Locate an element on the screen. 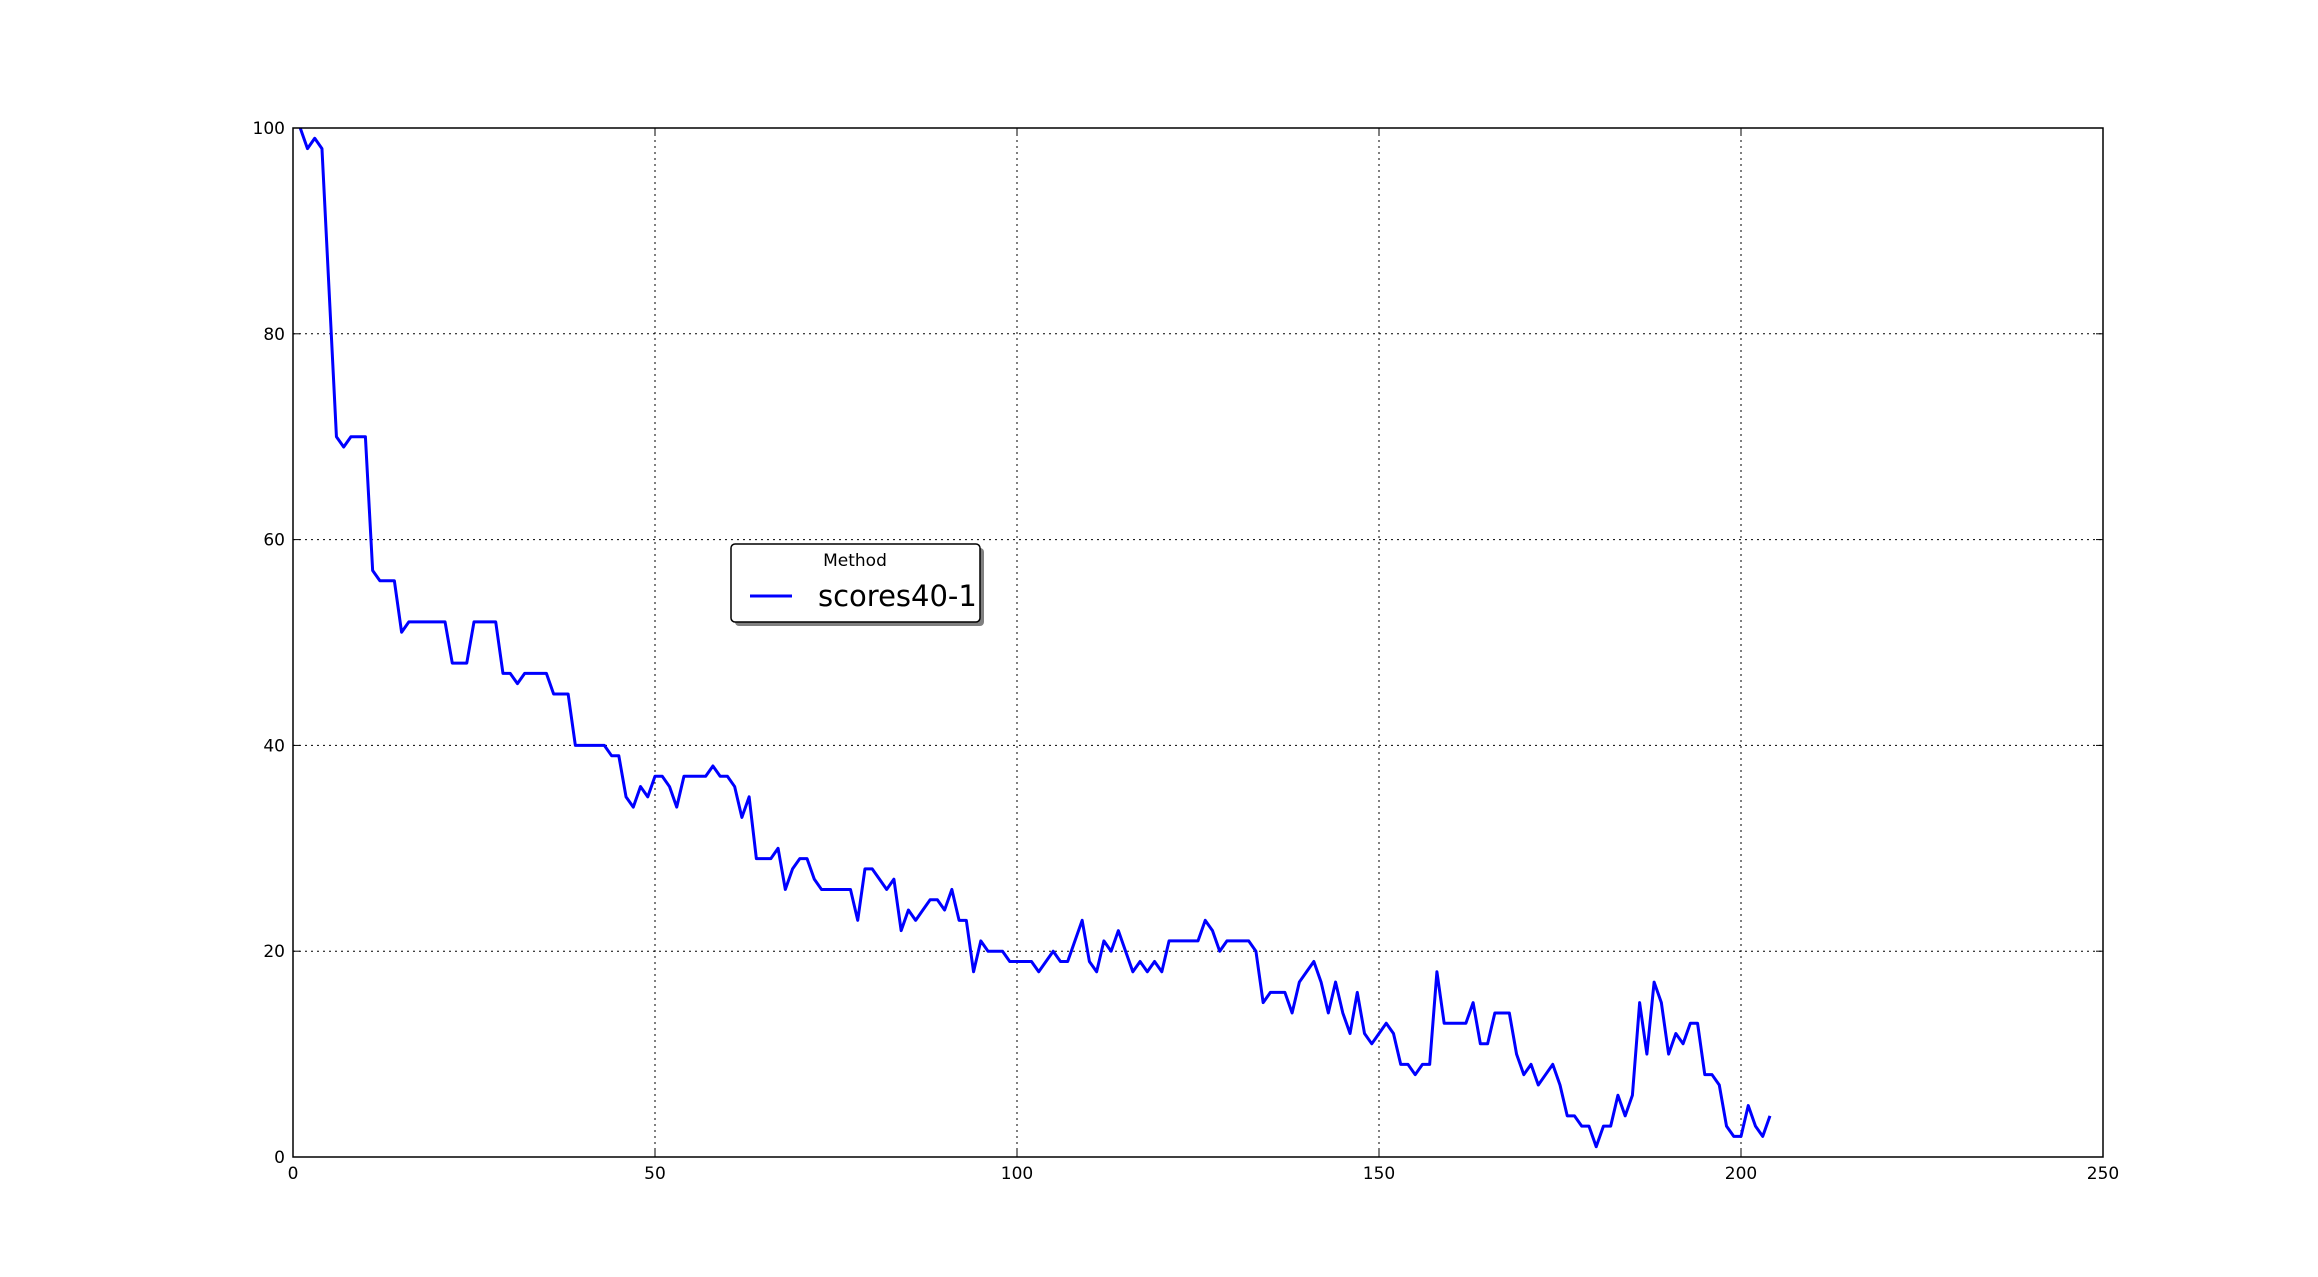 This screenshot has height=1277, width=2318. x-tick-label: 200 is located at coordinates (1741, 1174).